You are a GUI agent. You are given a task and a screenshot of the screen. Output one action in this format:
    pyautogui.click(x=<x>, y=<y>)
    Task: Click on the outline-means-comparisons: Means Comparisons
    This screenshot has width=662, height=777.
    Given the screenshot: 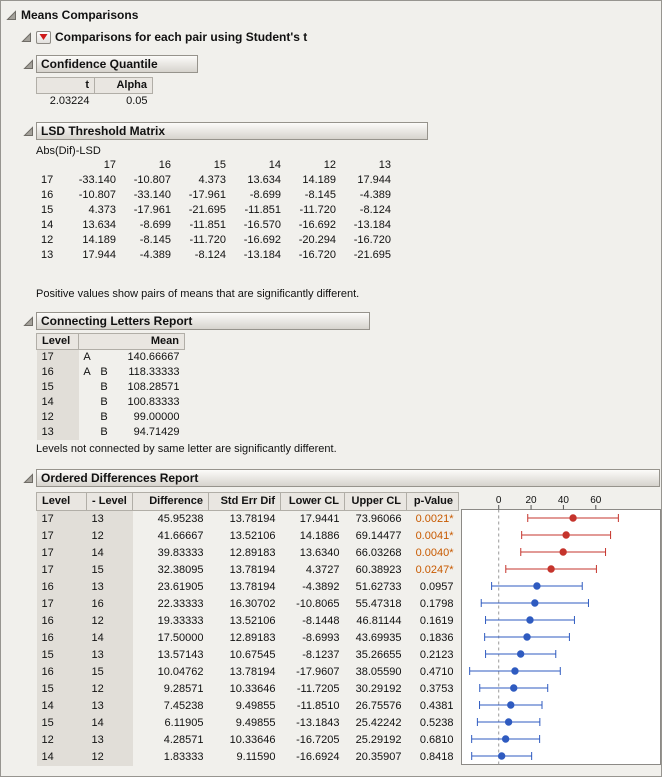 What is the action you would take?
    pyautogui.click(x=331, y=15)
    